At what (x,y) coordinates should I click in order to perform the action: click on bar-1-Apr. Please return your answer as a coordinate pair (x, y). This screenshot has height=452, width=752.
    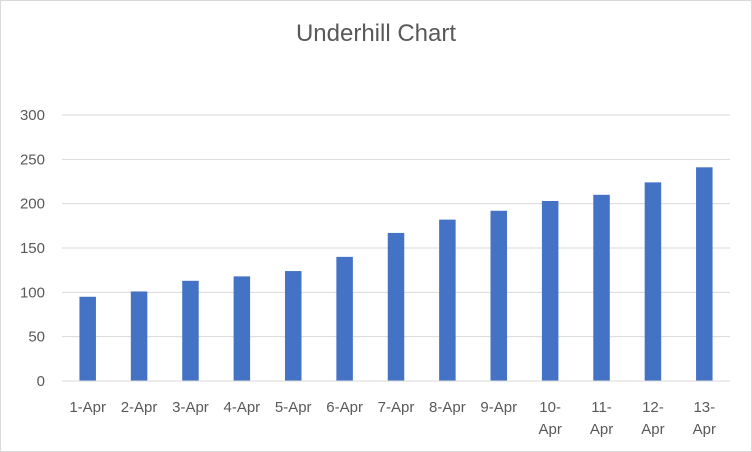
    Looking at the image, I should click on (87, 338).